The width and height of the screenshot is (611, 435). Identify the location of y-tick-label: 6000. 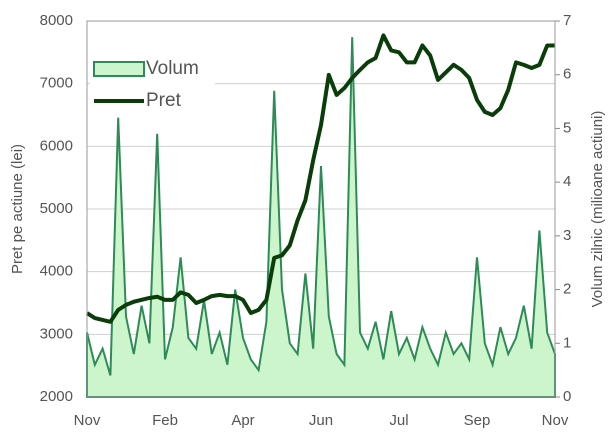
(56, 145).